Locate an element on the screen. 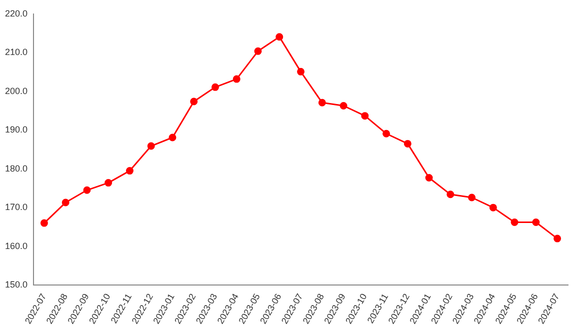  y-tick-label: 160.0 is located at coordinates (16, 245).